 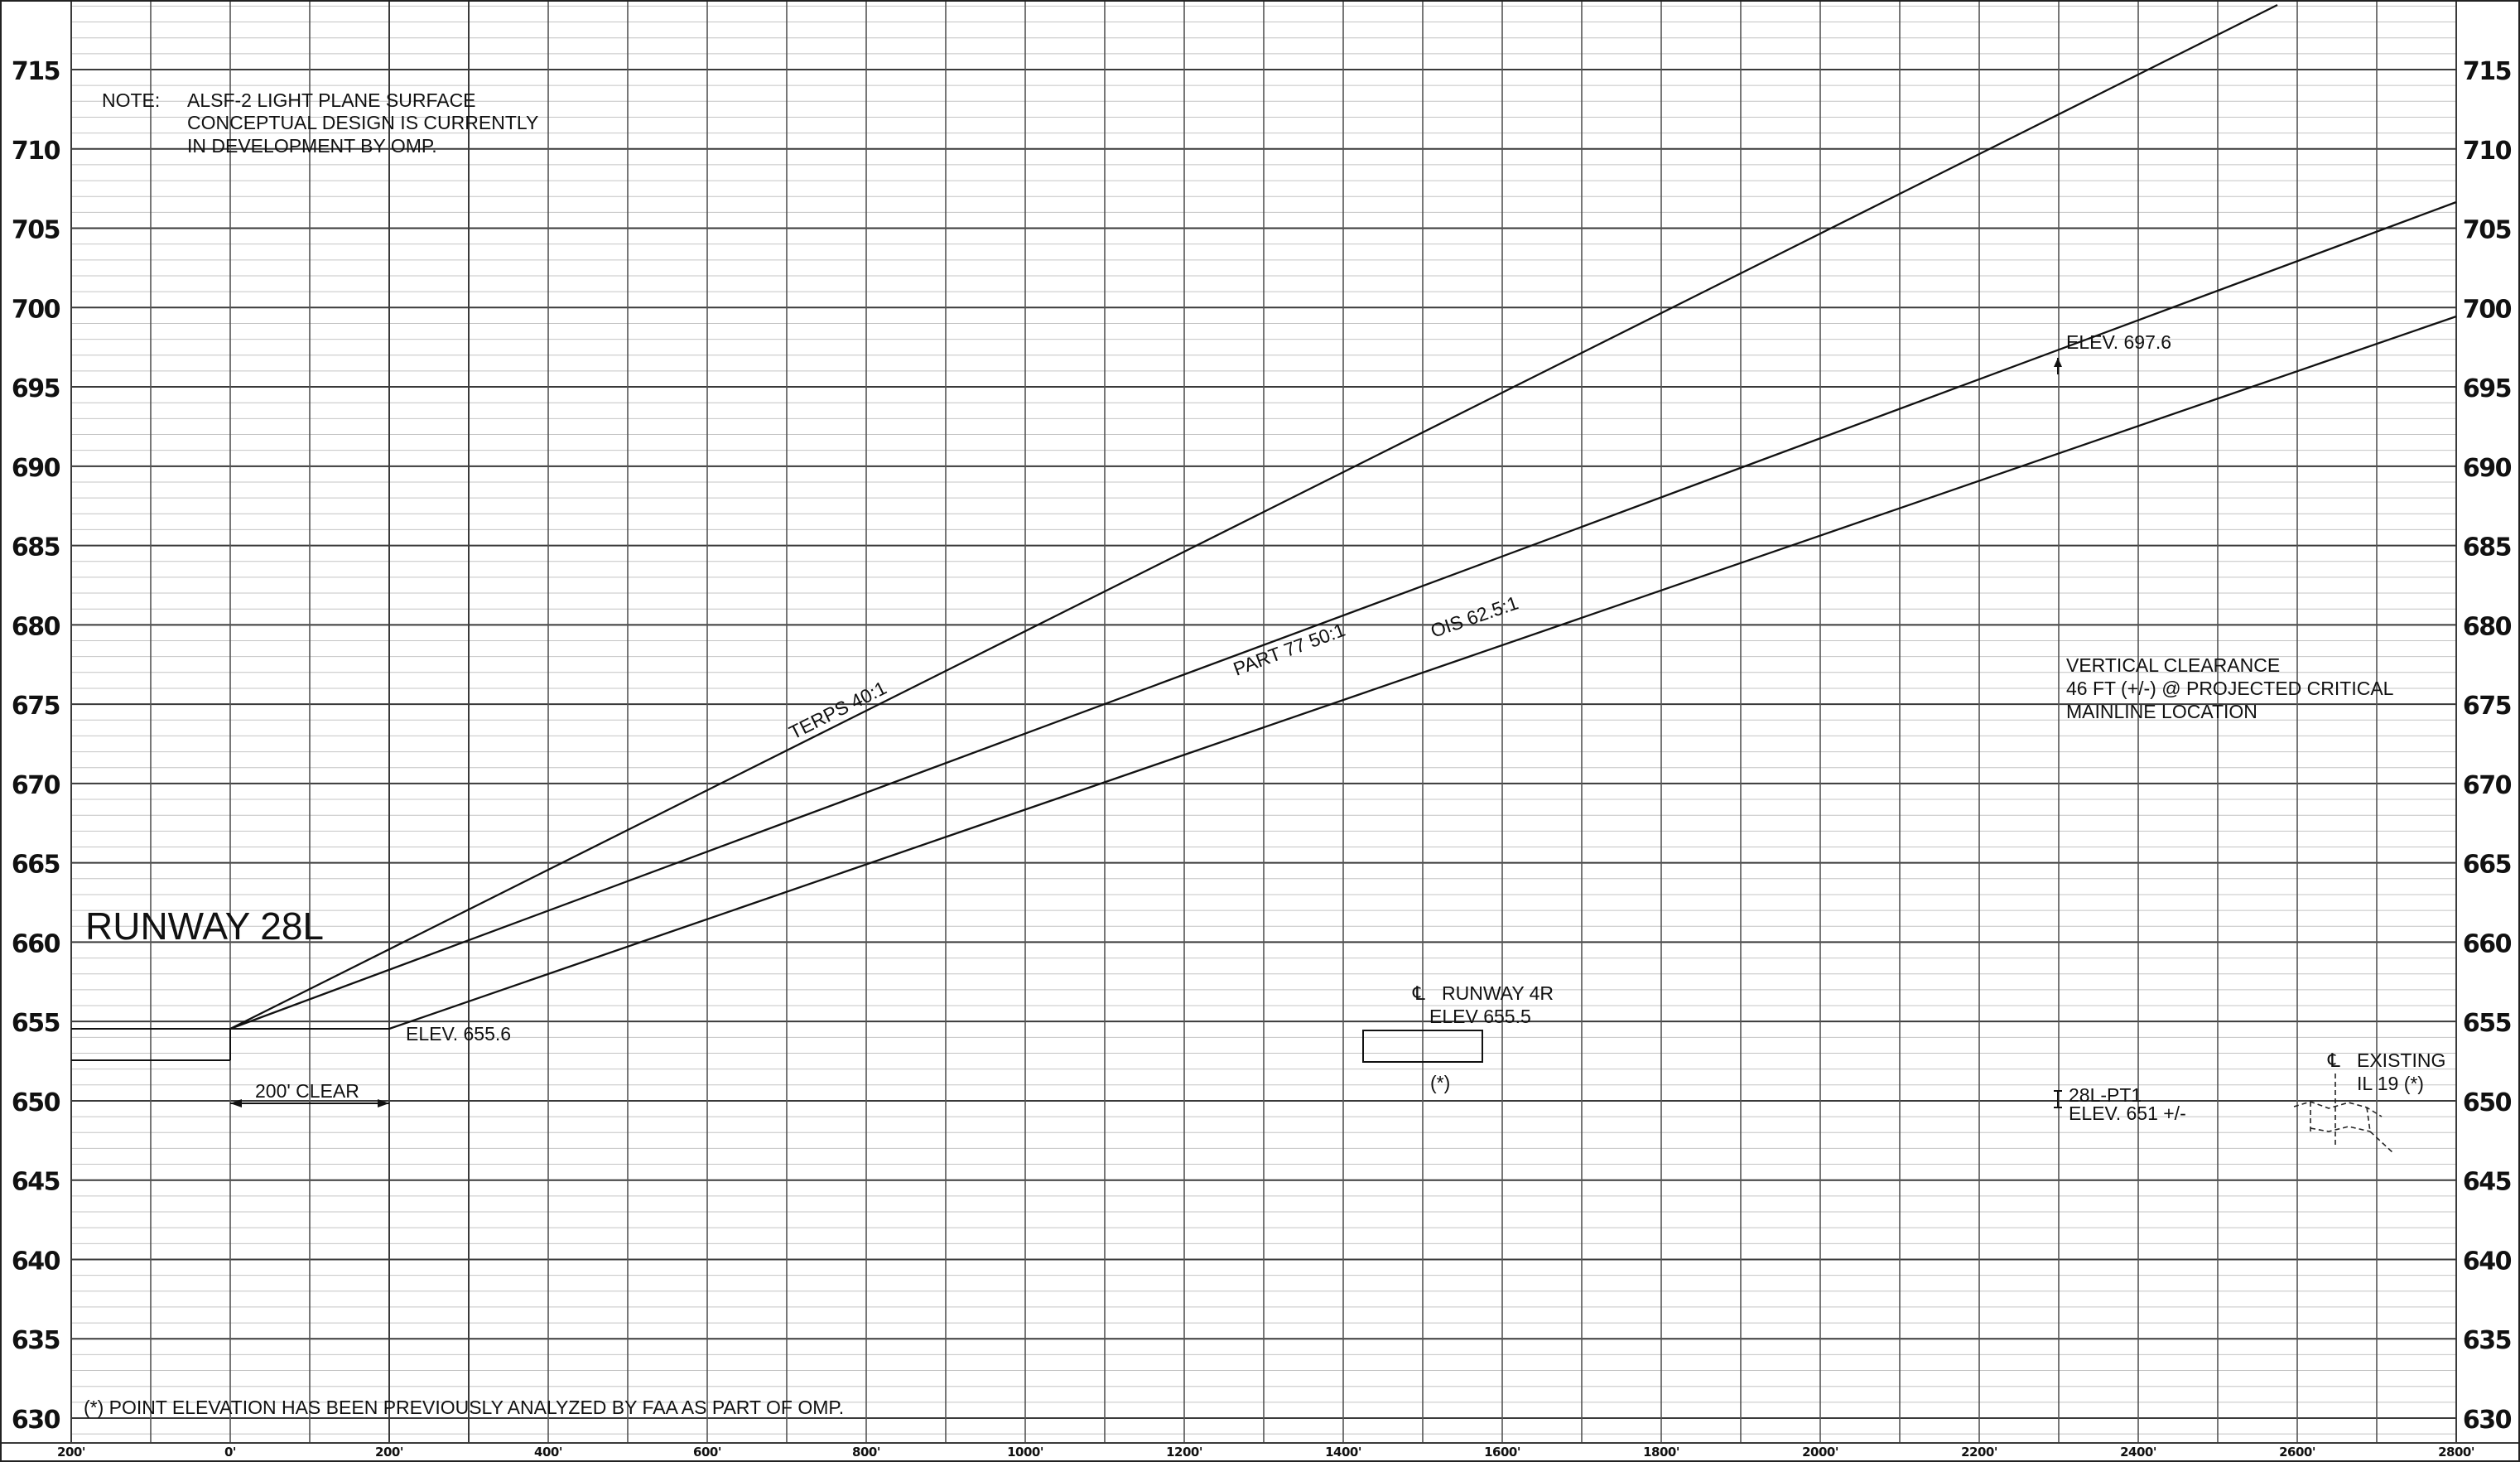 I want to click on elevation-tick-label-right: 695, so click(x=2487, y=388).